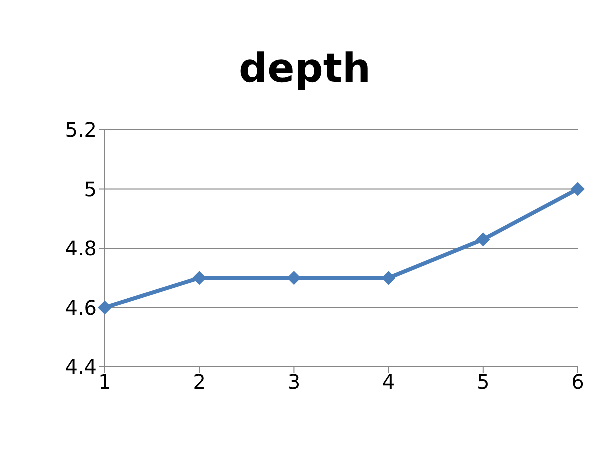  What do you see at coordinates (305, 69) in the screenshot?
I see `chart-title: depth` at bounding box center [305, 69].